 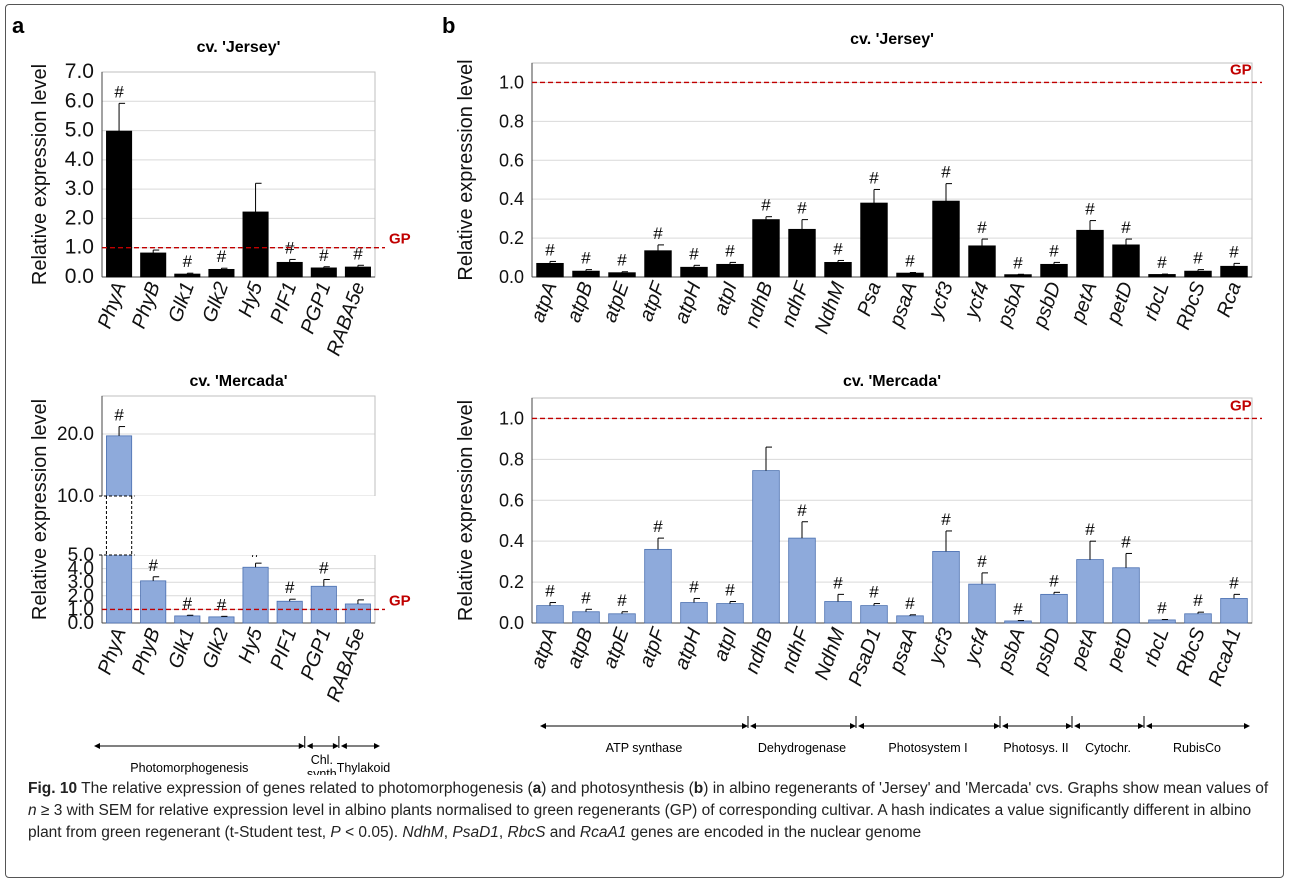 I want to click on x-tick-label: PIF1, so click(x=283, y=648).